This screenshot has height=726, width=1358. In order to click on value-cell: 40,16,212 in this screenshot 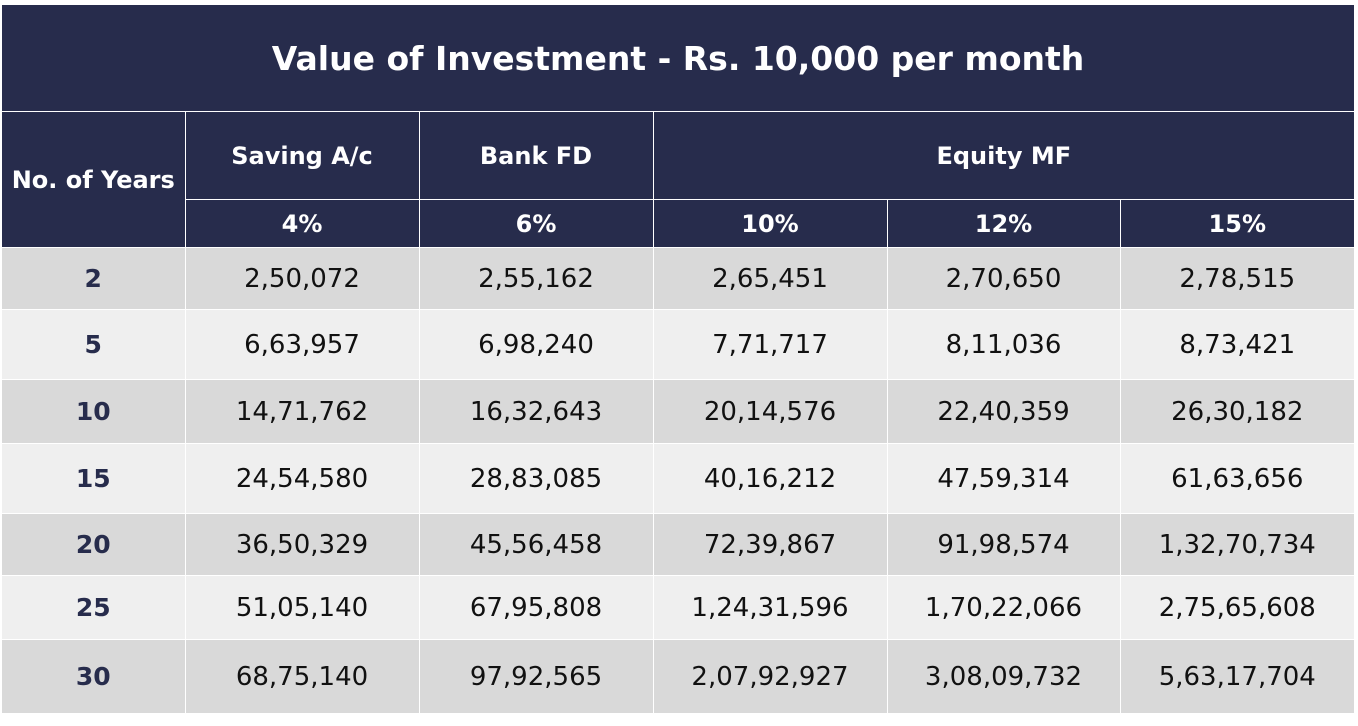, I will do `click(770, 478)`.